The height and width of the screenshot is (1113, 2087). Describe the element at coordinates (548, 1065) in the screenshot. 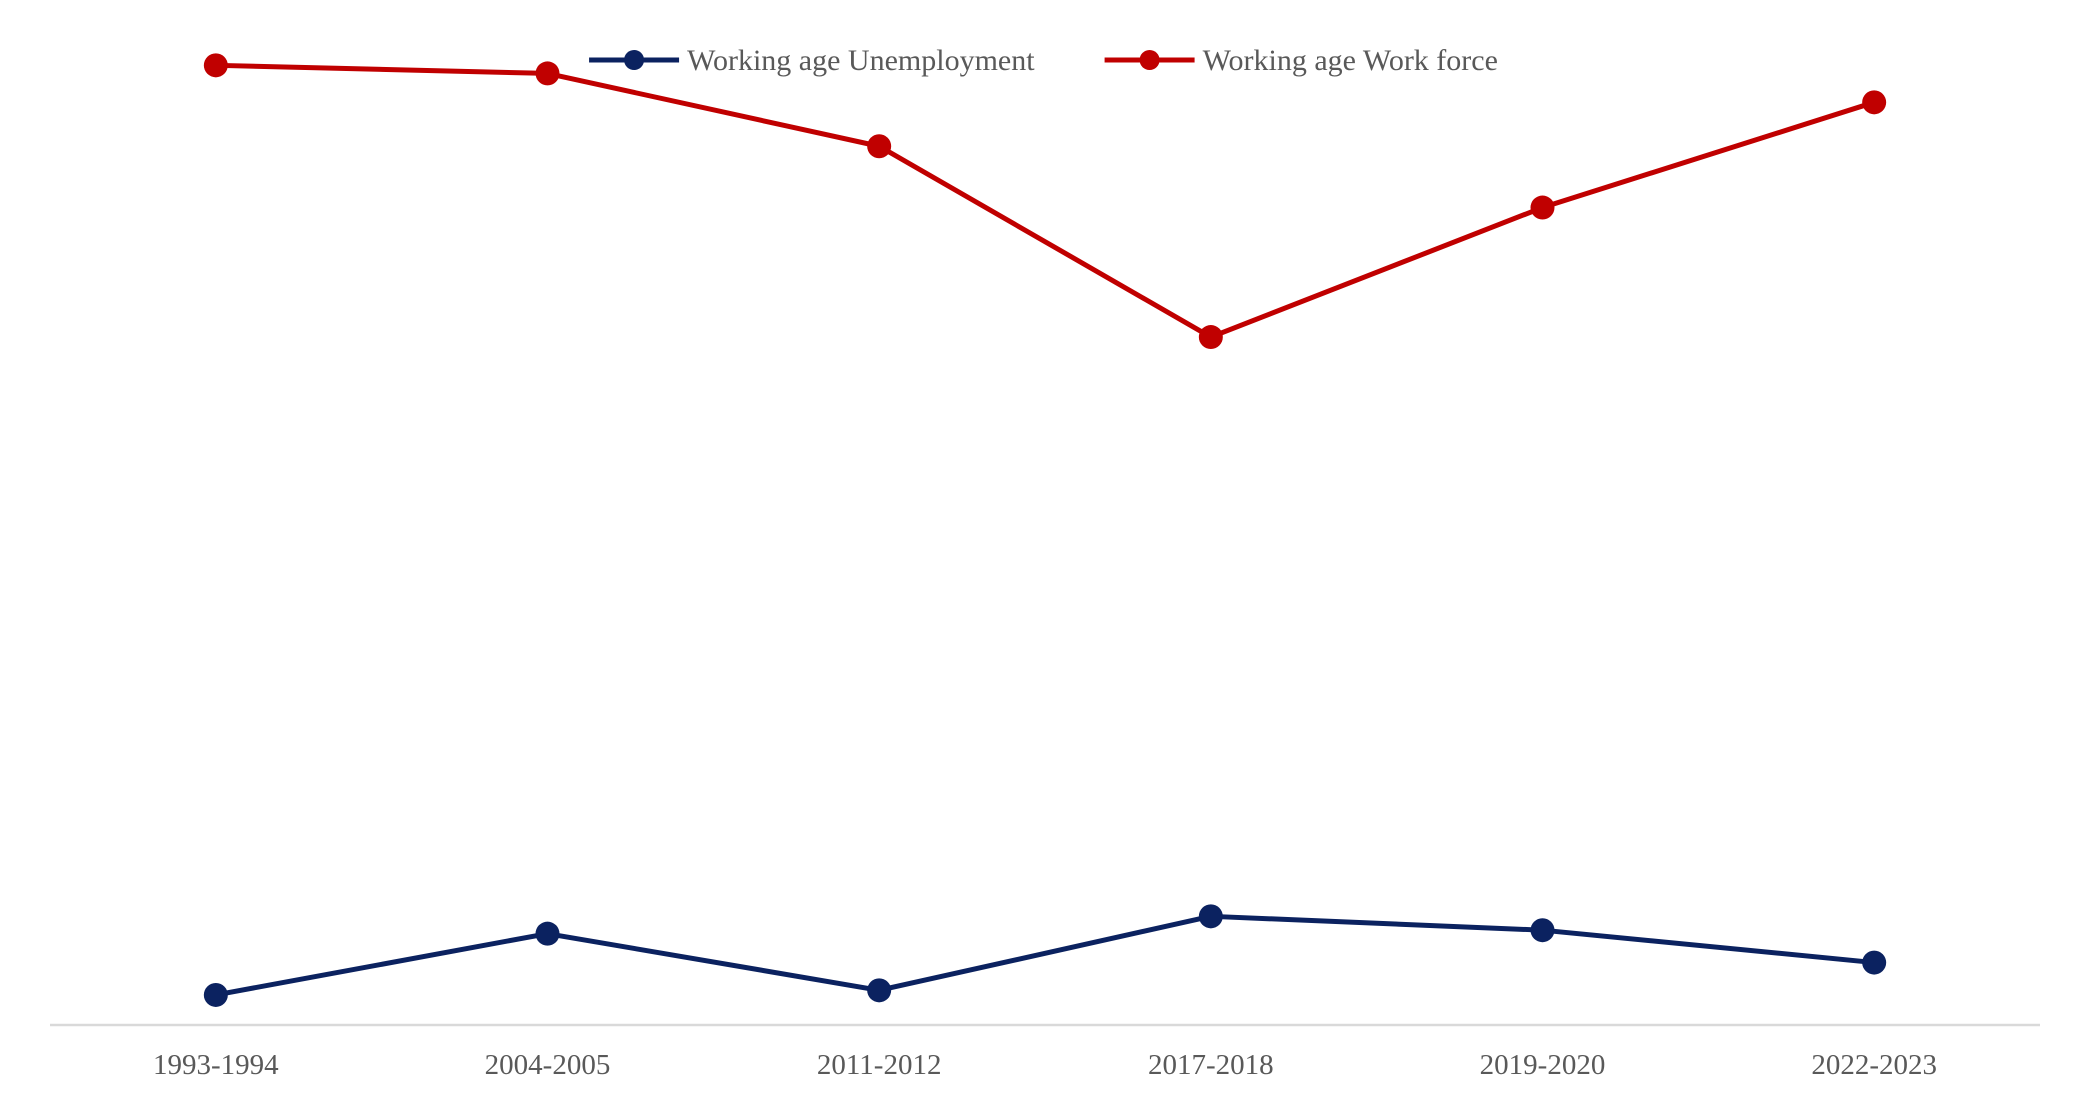

I see `x-tick-label: 2004-2005` at that location.